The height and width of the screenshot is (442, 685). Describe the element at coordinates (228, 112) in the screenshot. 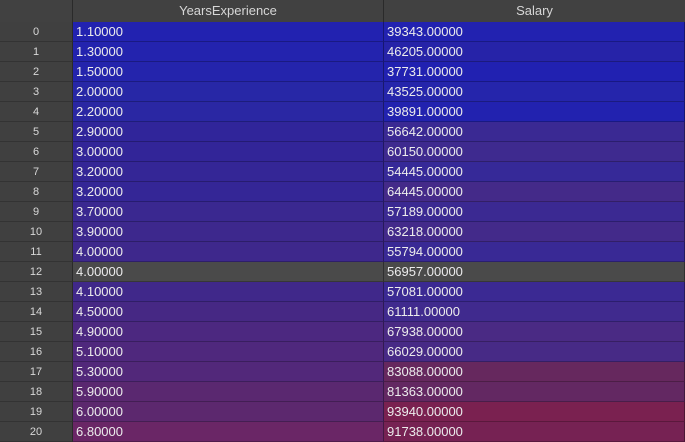

I see `yearsexperience-cell: 2.20000` at that location.